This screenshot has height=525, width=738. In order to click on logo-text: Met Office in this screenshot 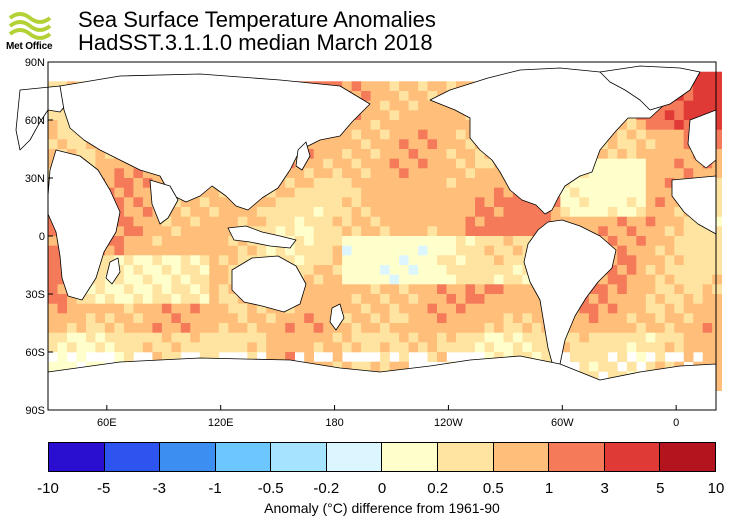, I will do `click(29, 46)`.